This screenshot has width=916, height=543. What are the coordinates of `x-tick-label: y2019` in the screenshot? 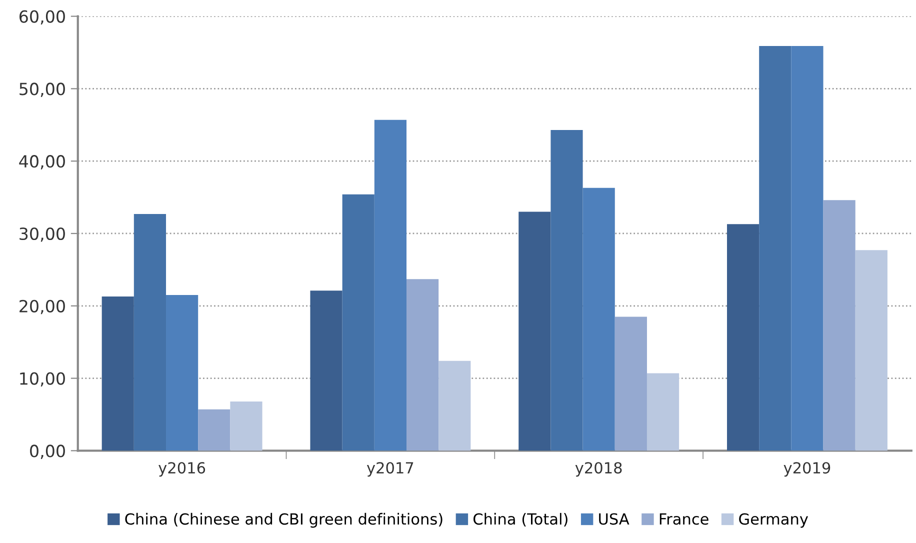 It's located at (807, 469).